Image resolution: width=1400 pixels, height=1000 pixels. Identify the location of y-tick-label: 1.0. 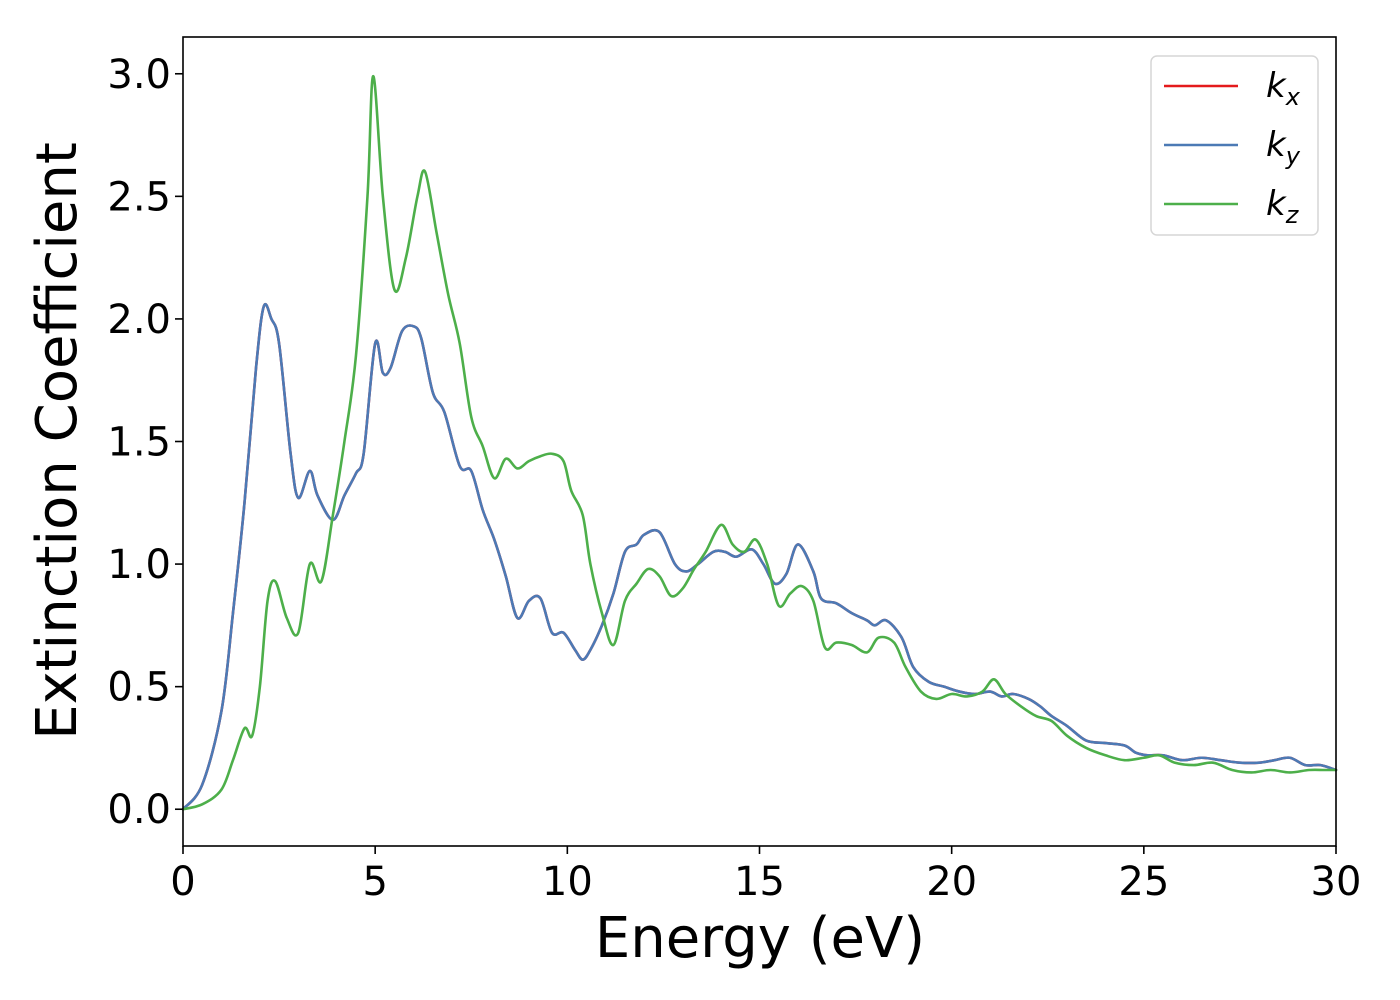
(139, 565).